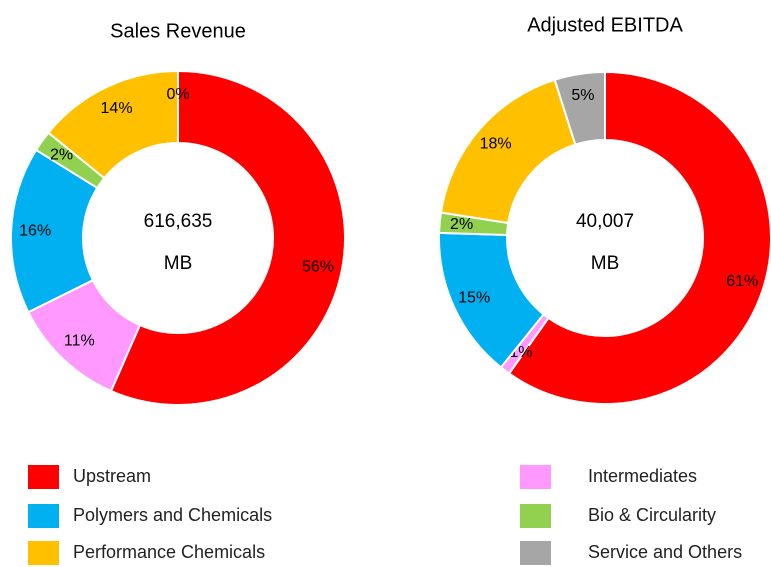 The image size is (771, 567). I want to click on slice-label: 15%, so click(474, 297).